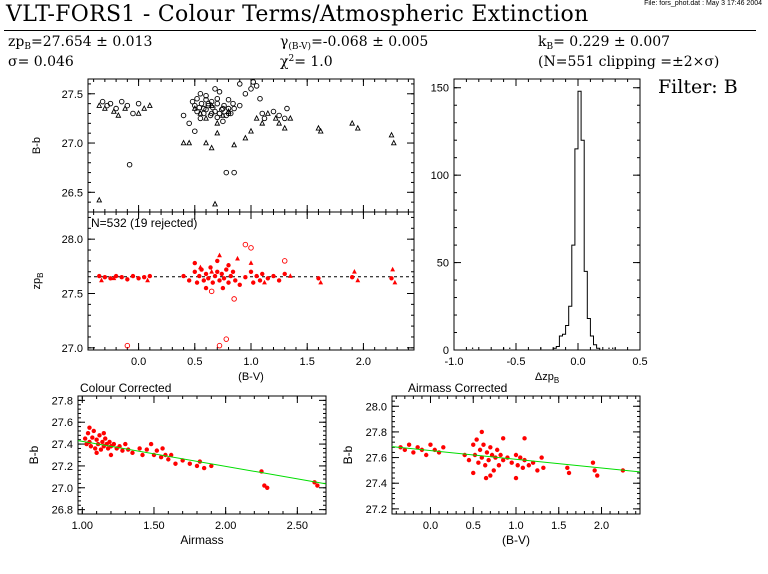  Describe the element at coordinates (62, 489) in the screenshot. I see `y-tick-label: 27.0` at that location.